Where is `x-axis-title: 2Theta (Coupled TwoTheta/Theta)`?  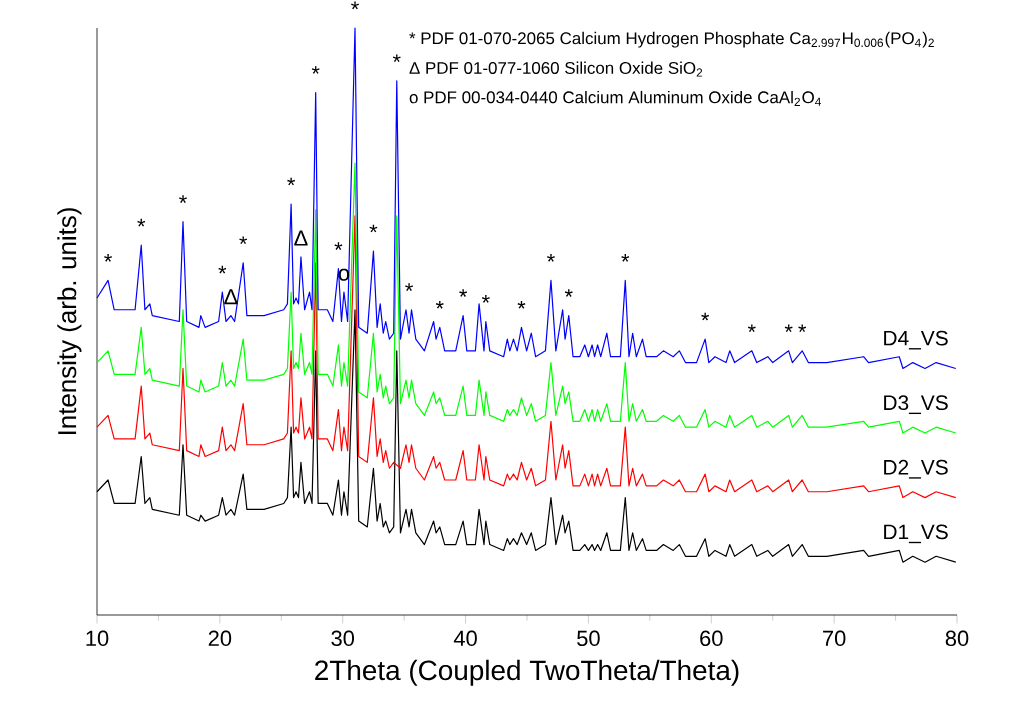
x-axis-title: 2Theta (Coupled TwoTheta/Theta) is located at coordinates (527, 672).